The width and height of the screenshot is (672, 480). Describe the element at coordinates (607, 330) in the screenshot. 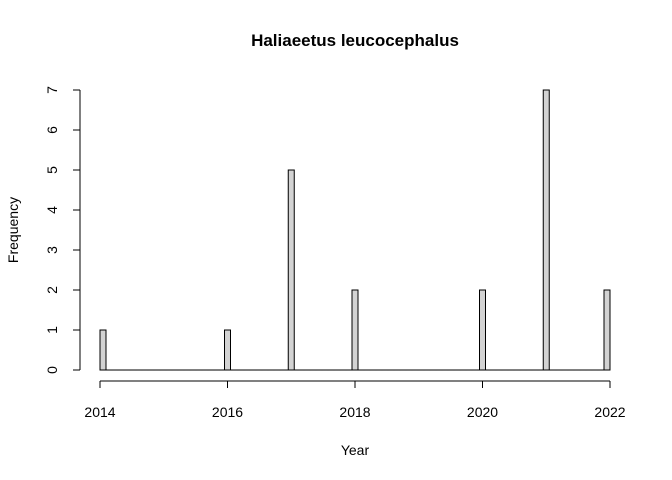

I see `bar-2022` at that location.